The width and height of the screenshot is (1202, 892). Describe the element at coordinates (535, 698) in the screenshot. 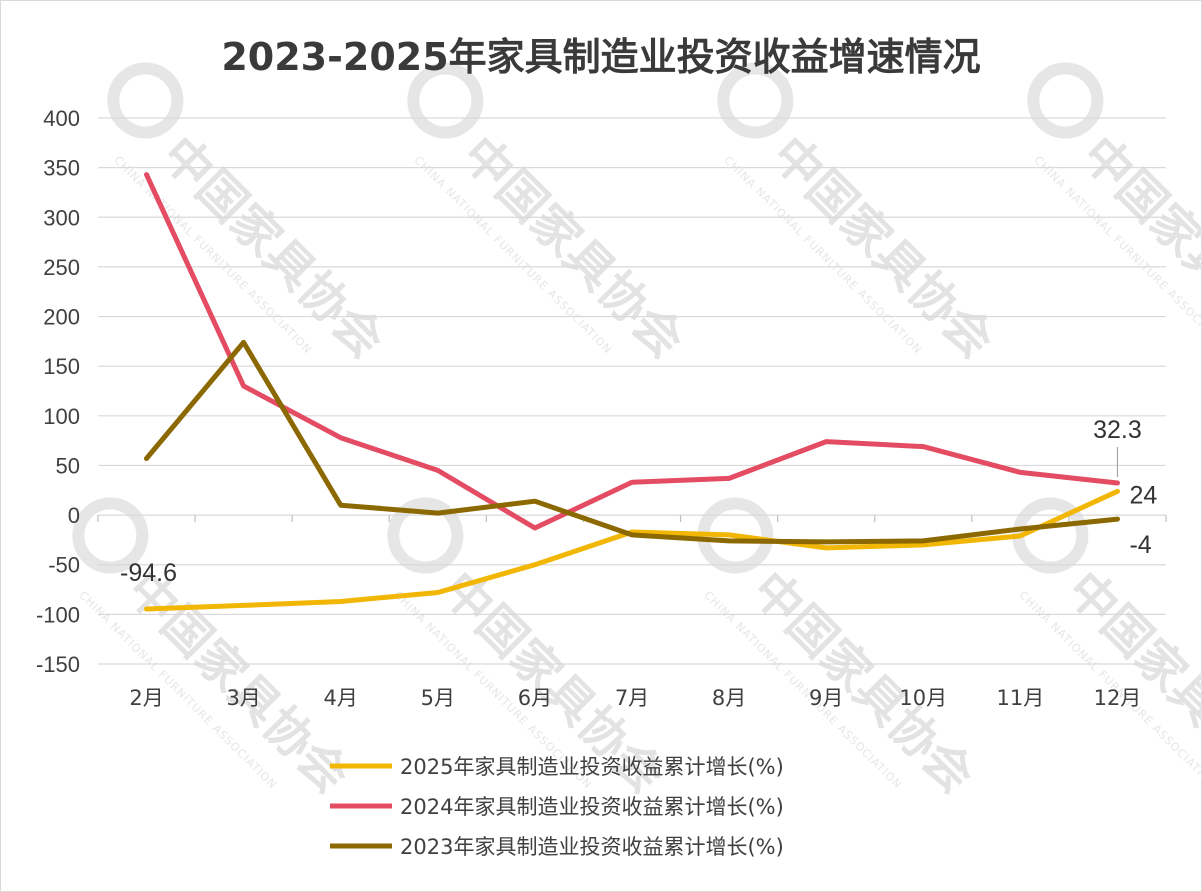

I see `x-tick-label: 6月` at that location.